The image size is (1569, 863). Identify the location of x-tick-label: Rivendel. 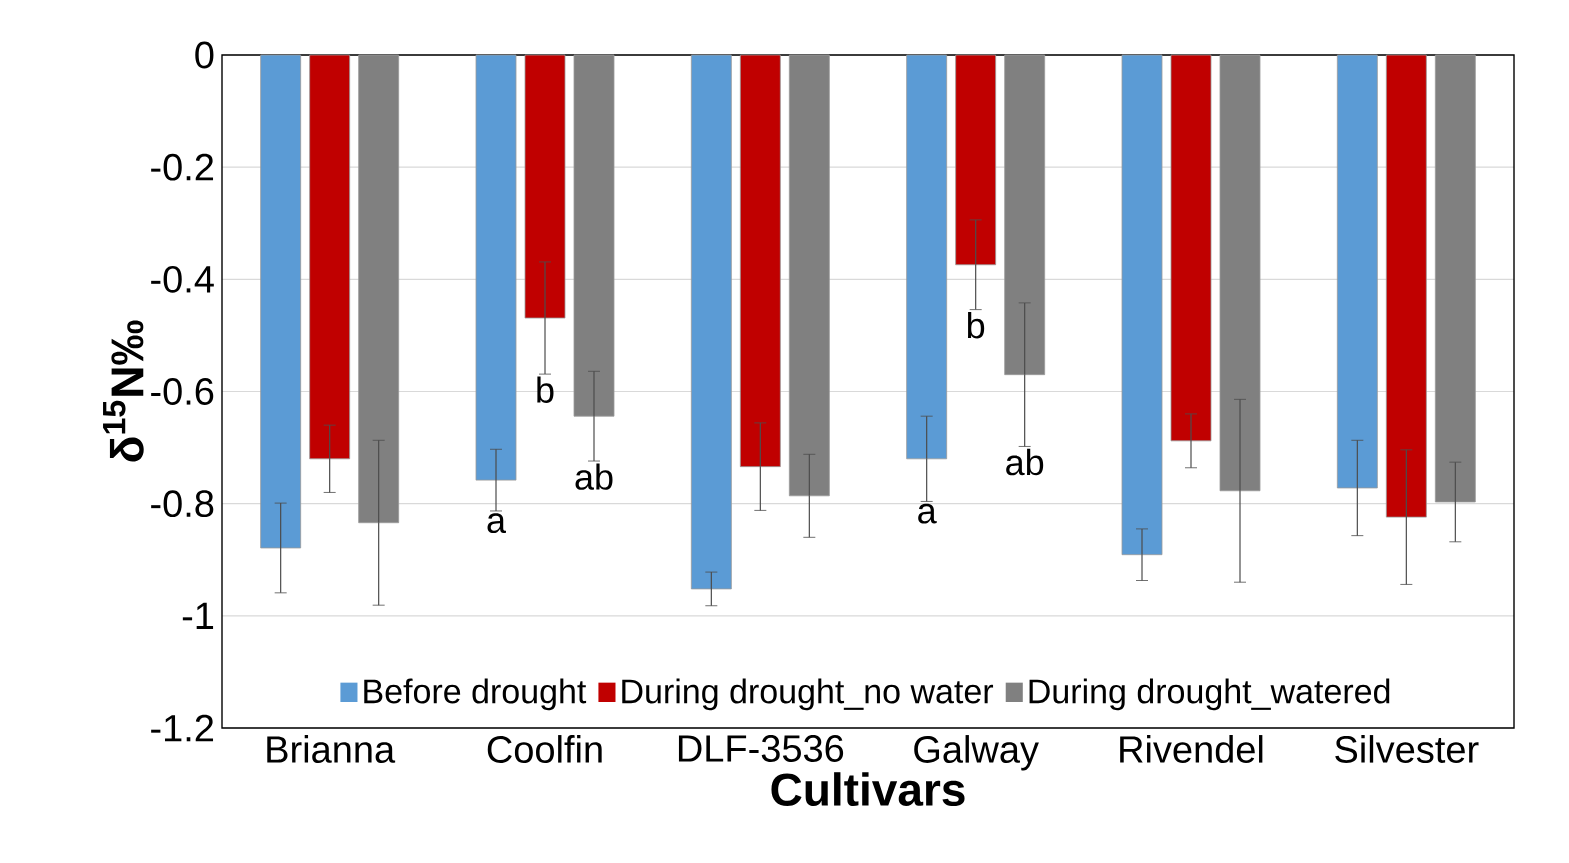
(1191, 749).